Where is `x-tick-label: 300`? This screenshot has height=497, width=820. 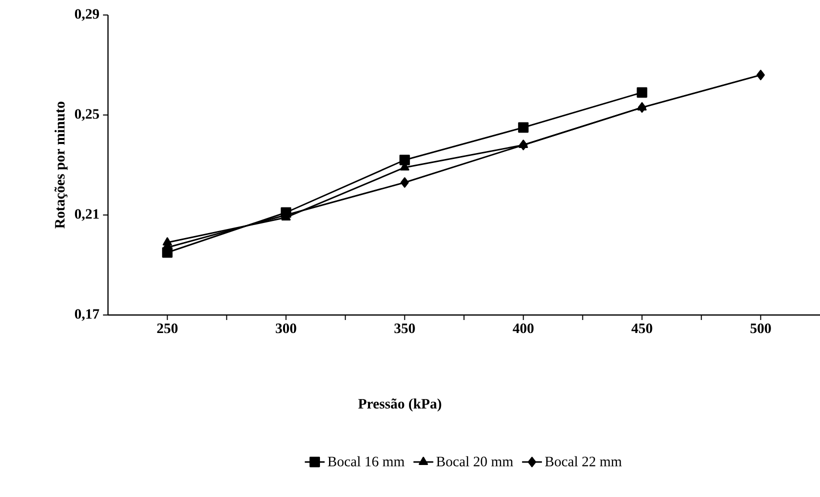
x-tick-label: 300 is located at coordinates (286, 328).